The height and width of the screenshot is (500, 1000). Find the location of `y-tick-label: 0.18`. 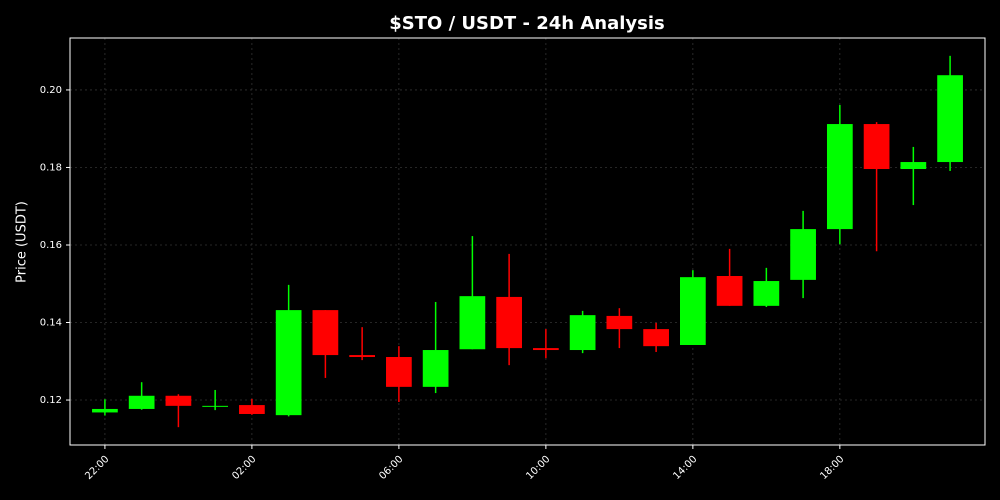

y-tick-label: 0.18 is located at coordinates (51, 167).